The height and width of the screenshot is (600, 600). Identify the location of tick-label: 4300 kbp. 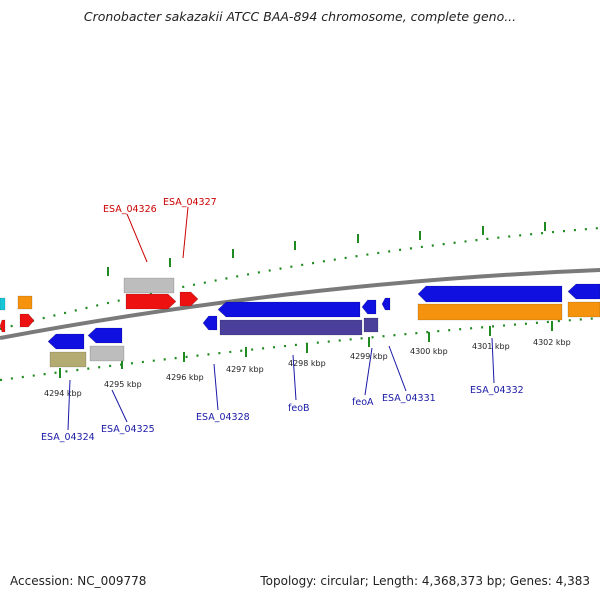
(429, 351).